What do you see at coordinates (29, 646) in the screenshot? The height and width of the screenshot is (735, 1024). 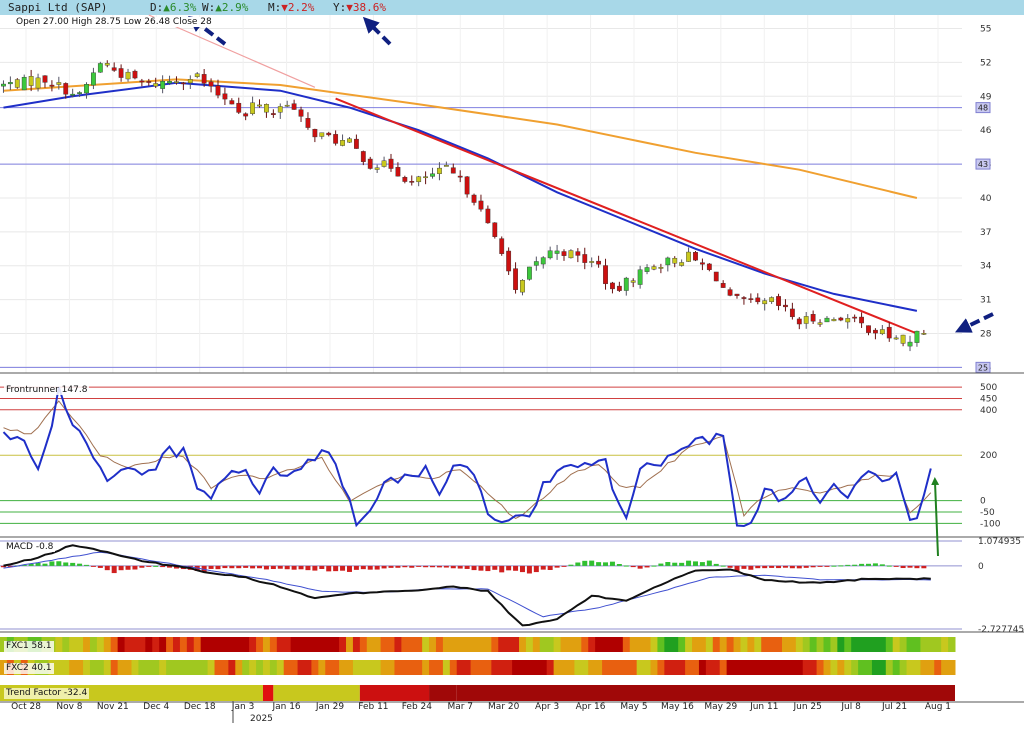 I see `fxc1-label: FXC1 58.1` at bounding box center [29, 646].